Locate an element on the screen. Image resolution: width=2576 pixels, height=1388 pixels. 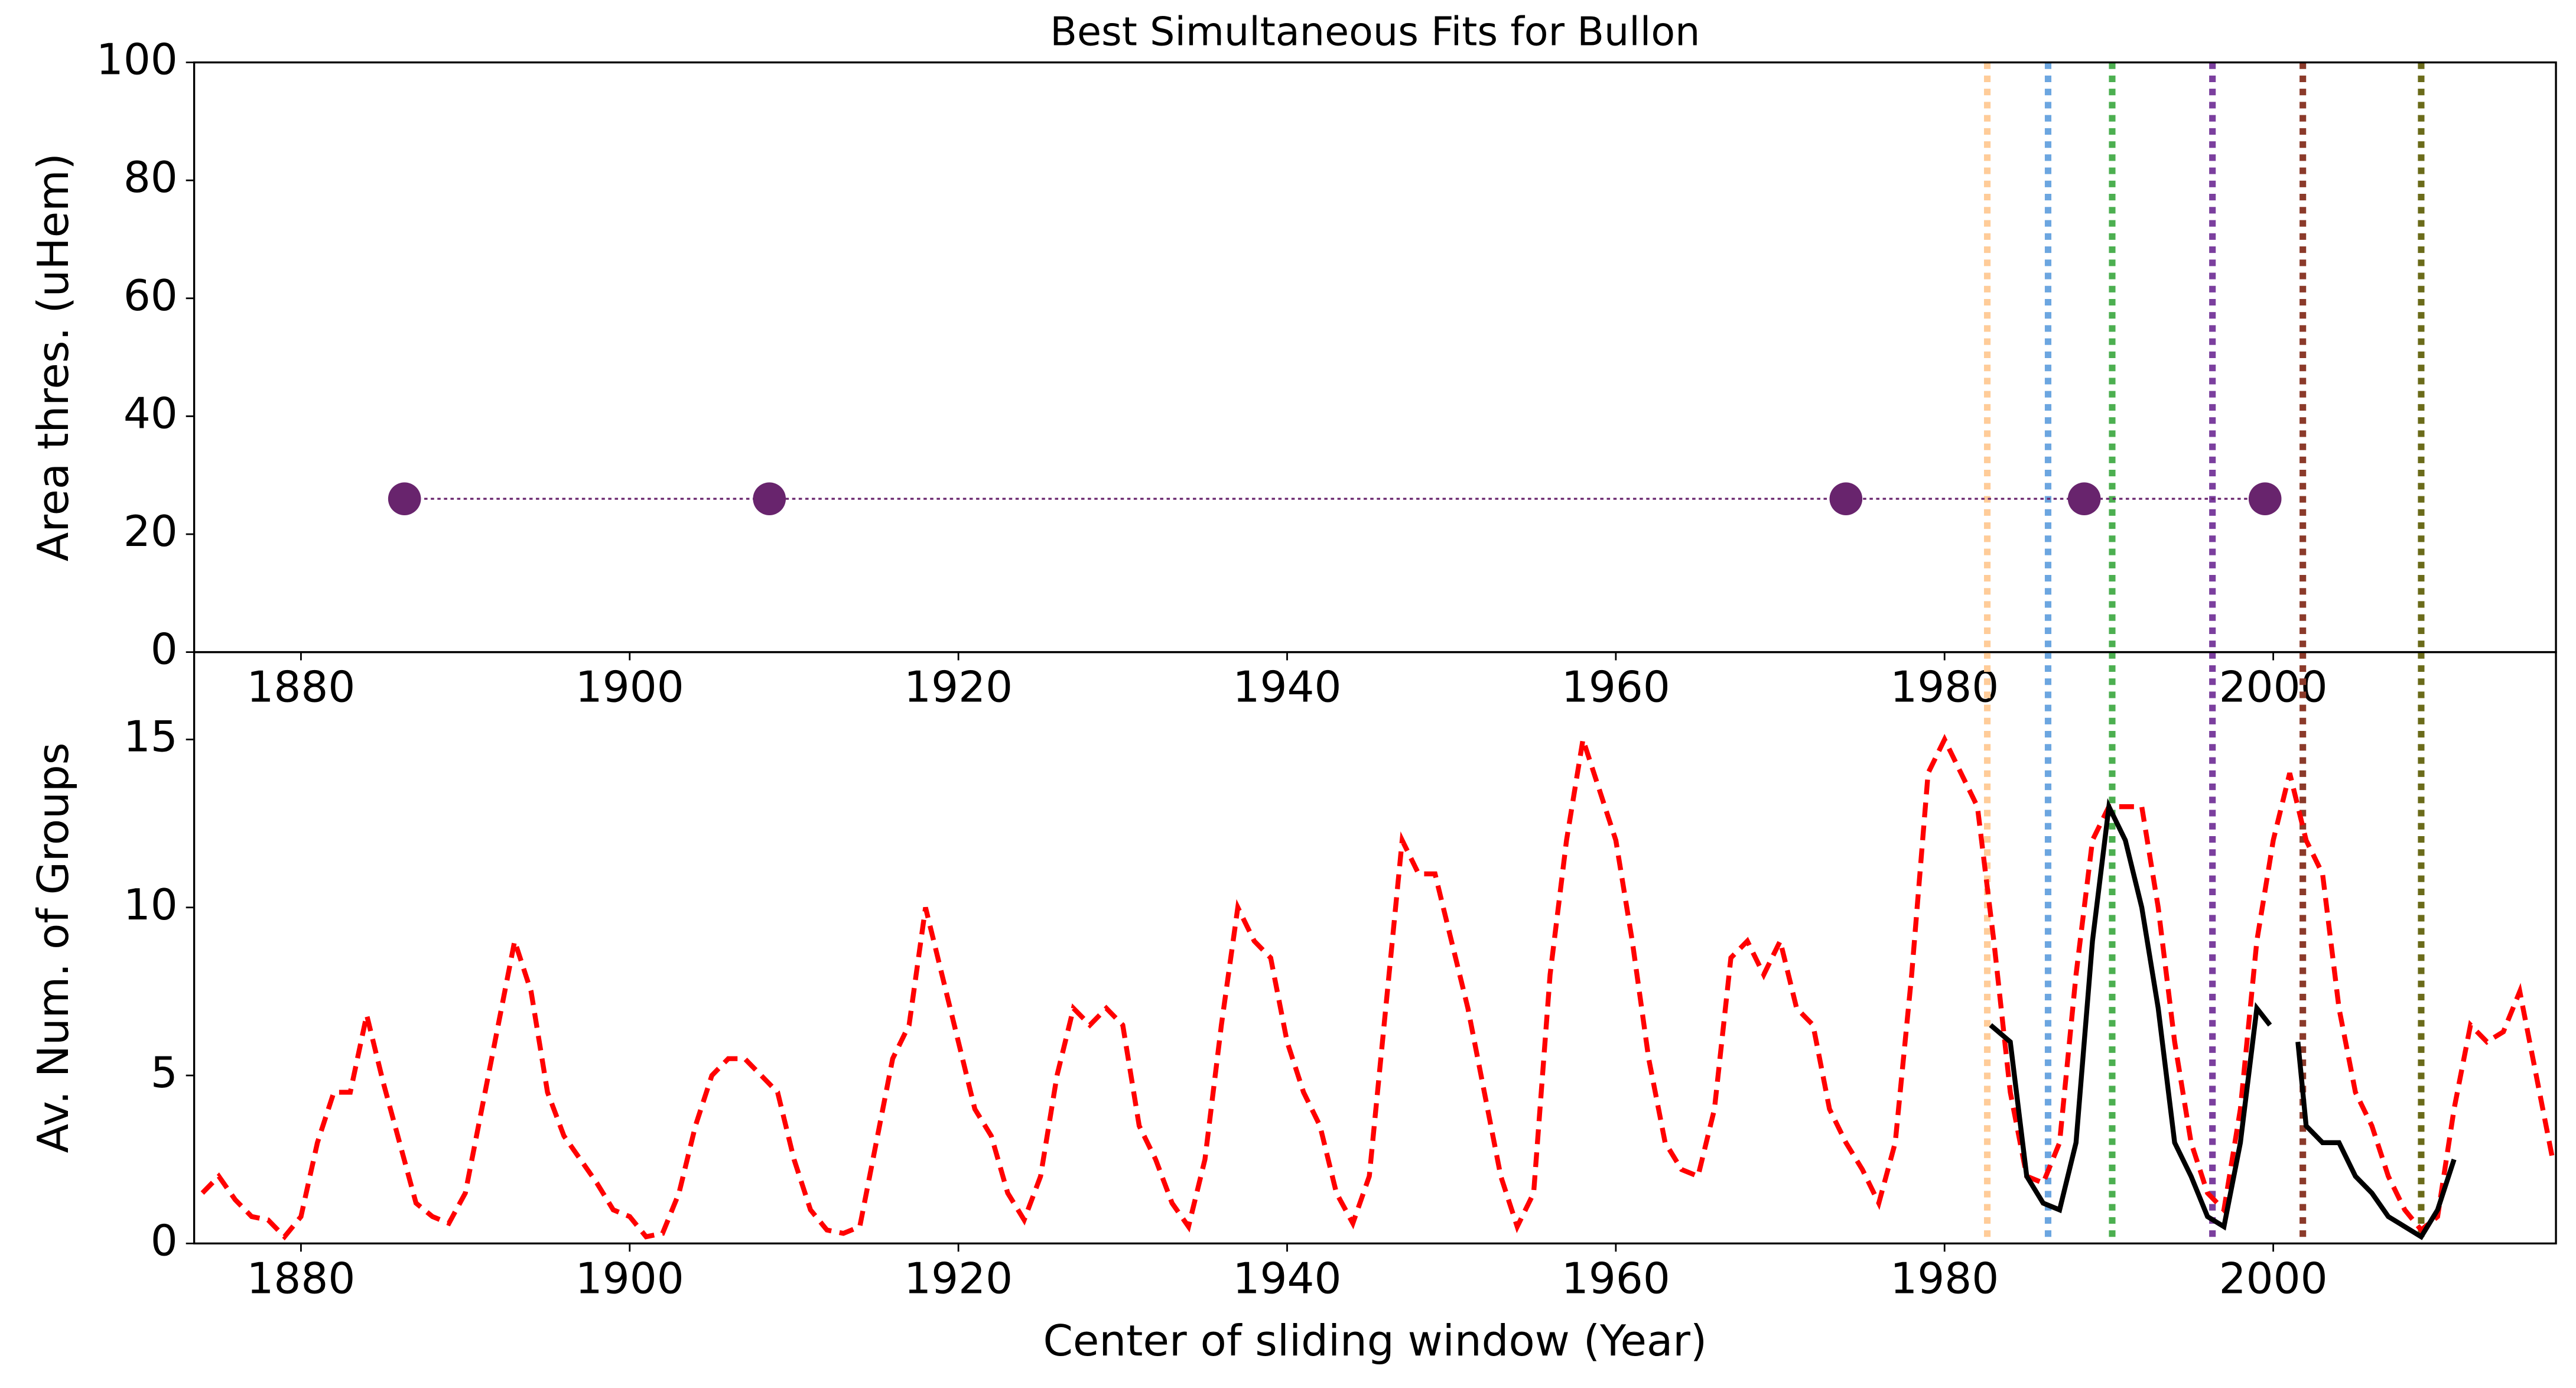
y-tick-label: 10 is located at coordinates (150, 905).